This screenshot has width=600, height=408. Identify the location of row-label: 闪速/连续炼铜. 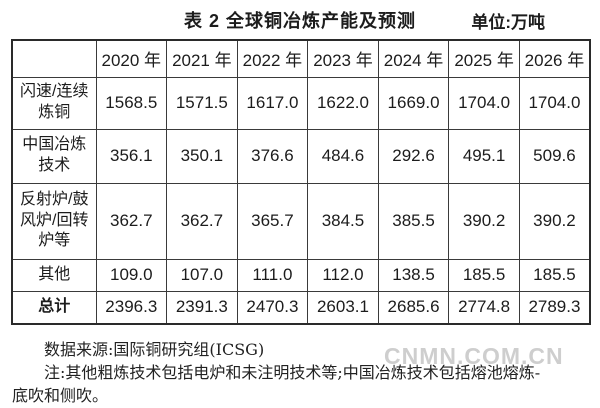
(54, 103).